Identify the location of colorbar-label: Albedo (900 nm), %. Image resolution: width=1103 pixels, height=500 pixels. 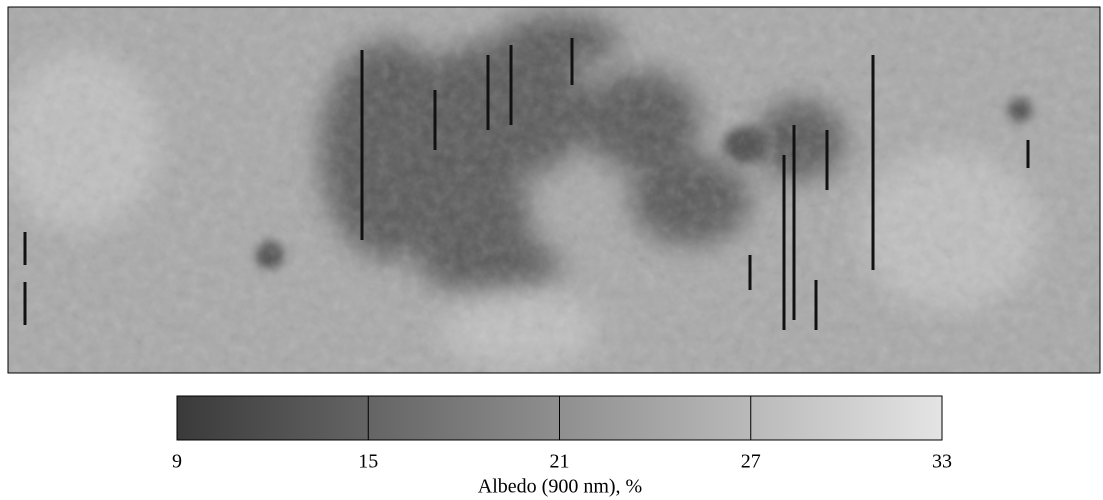
(560, 487).